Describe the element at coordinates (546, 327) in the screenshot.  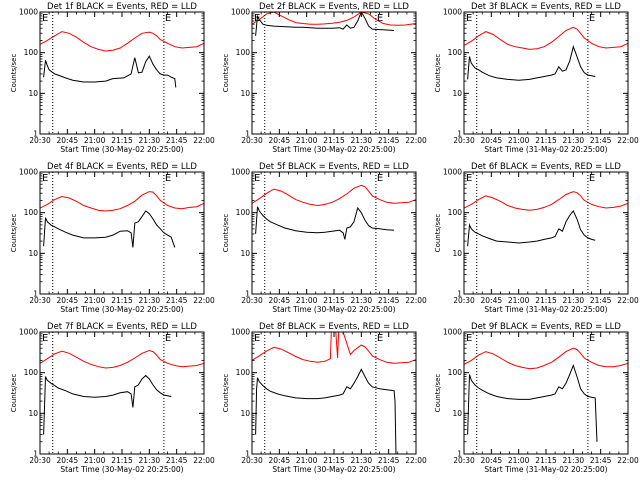
I see `panel-title: Det 9f BLACK = Events, RED = LLD` at that location.